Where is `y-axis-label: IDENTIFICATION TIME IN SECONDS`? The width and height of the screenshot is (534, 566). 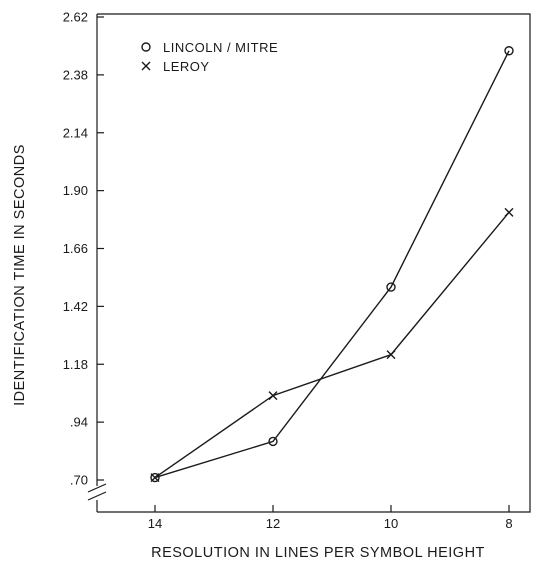
y-axis-label: IDENTIFICATION TIME IN SECONDS is located at coordinates (20, 275).